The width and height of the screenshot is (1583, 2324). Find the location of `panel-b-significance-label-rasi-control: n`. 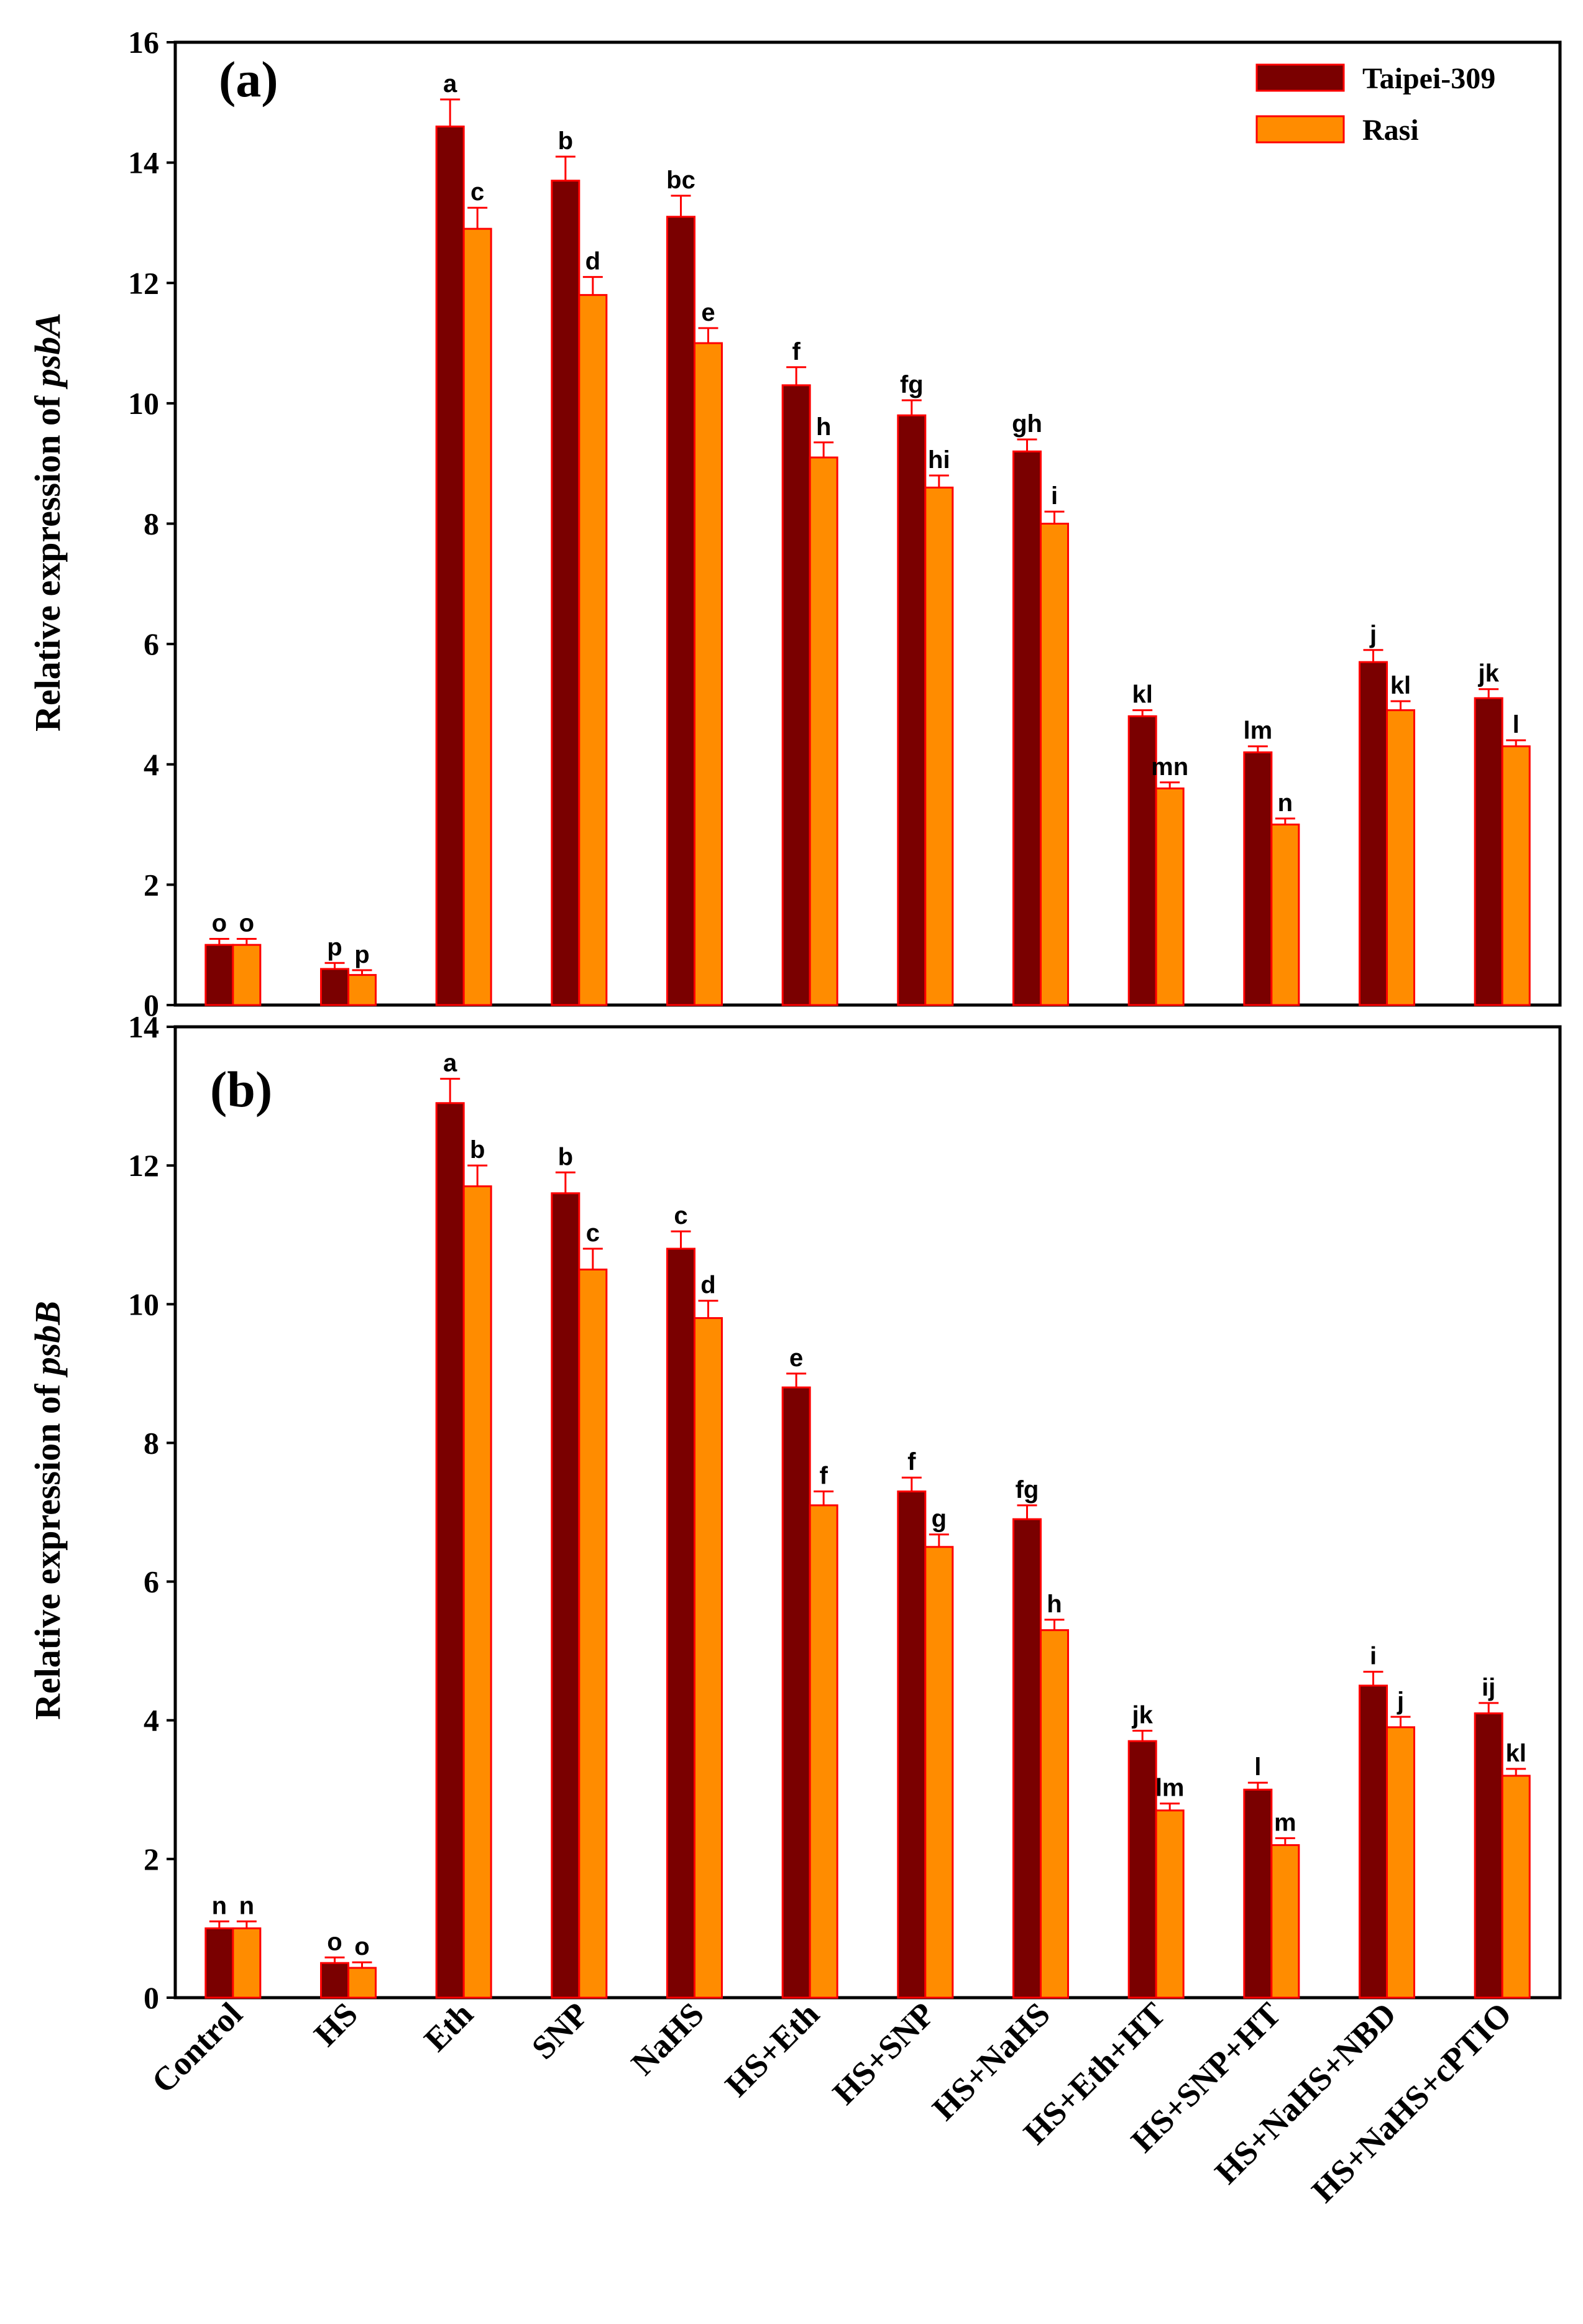

panel-b-significance-label-rasi-control: n is located at coordinates (247, 1905).